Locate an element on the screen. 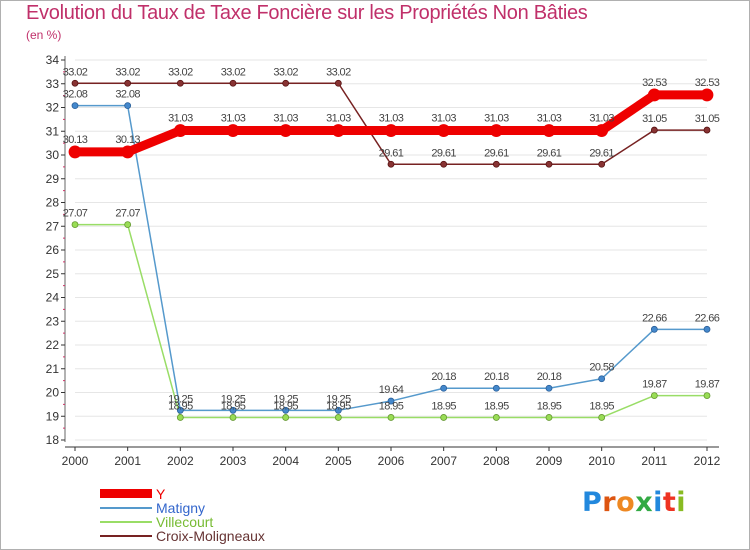 Image resolution: width=750 pixels, height=550 pixels. data-label-croix-moligneaux: 31.05 is located at coordinates (707, 119).